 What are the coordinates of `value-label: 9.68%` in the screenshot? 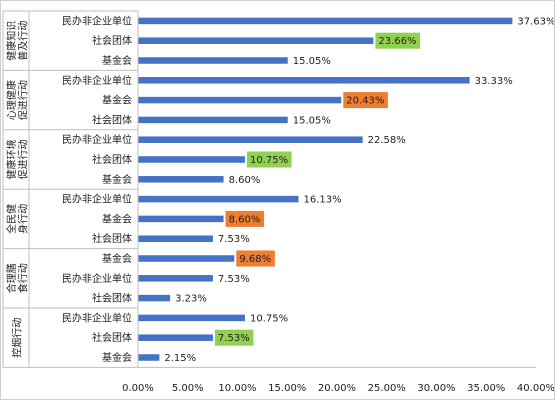 It's located at (255, 259).